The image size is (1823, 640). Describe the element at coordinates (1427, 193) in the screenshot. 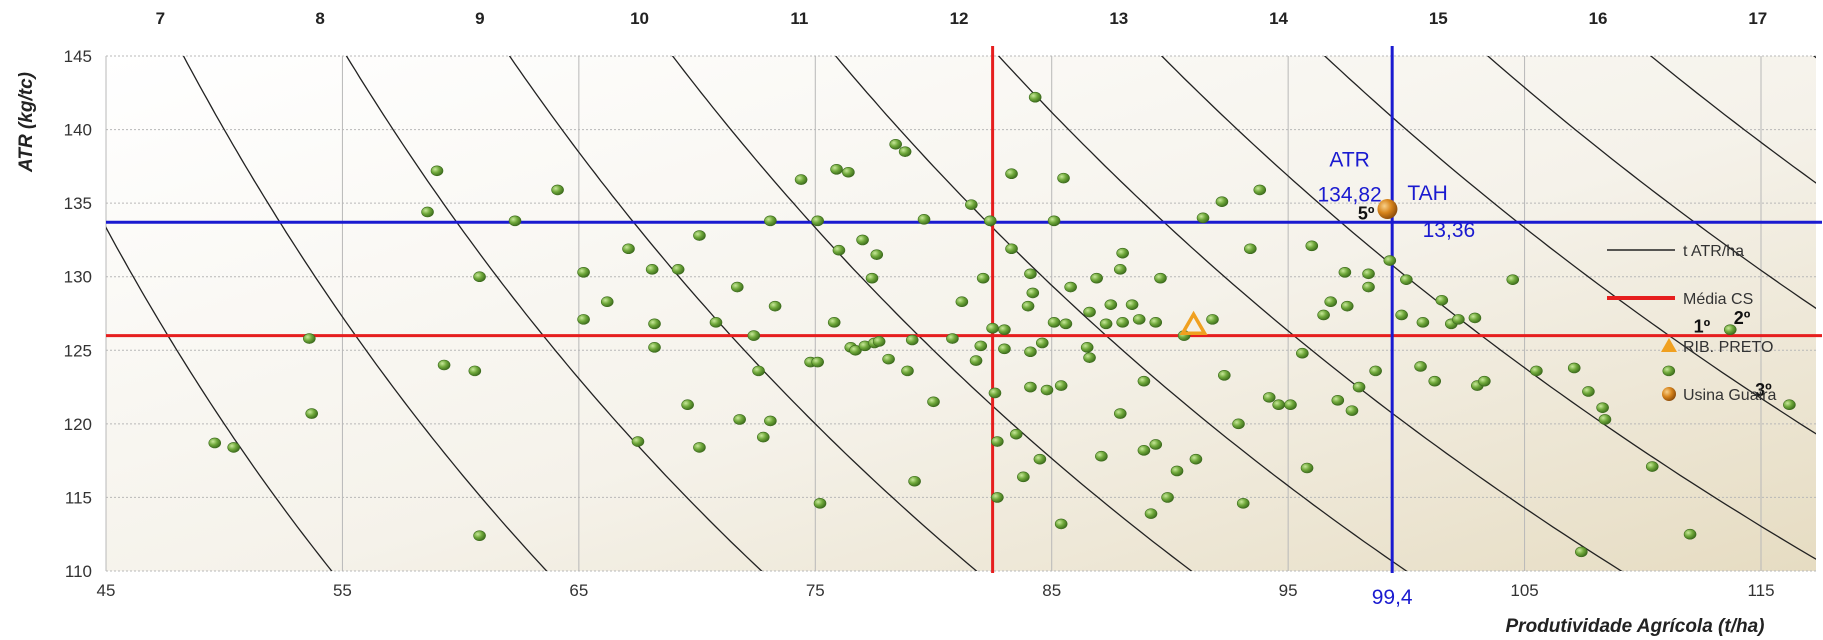

I see `annotation-label: TAH` at that location.